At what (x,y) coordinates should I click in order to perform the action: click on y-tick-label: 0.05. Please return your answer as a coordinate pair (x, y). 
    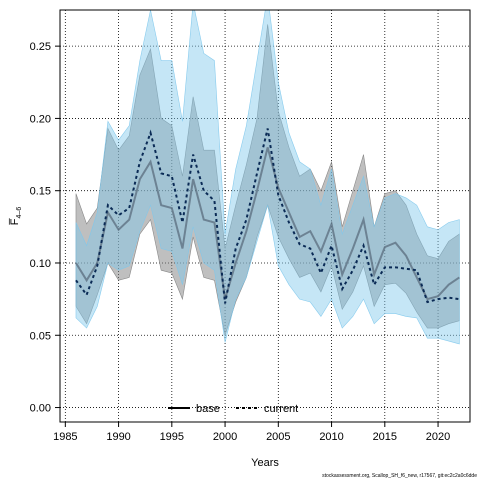
    Looking at the image, I should click on (40, 336).